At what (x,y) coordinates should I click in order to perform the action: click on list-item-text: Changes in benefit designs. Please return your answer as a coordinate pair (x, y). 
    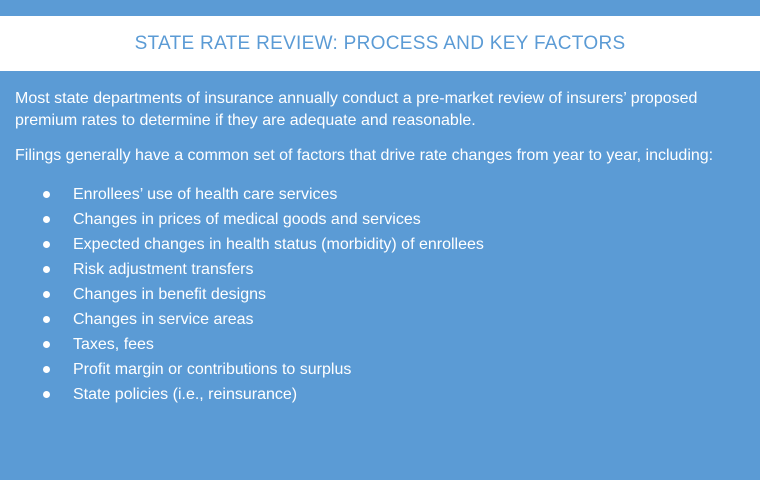
    Looking at the image, I should click on (170, 294).